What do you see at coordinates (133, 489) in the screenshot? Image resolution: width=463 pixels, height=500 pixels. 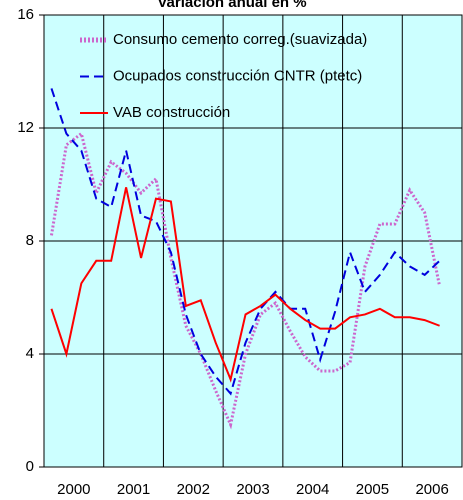 I see `x-tick-label: 2001` at bounding box center [133, 489].